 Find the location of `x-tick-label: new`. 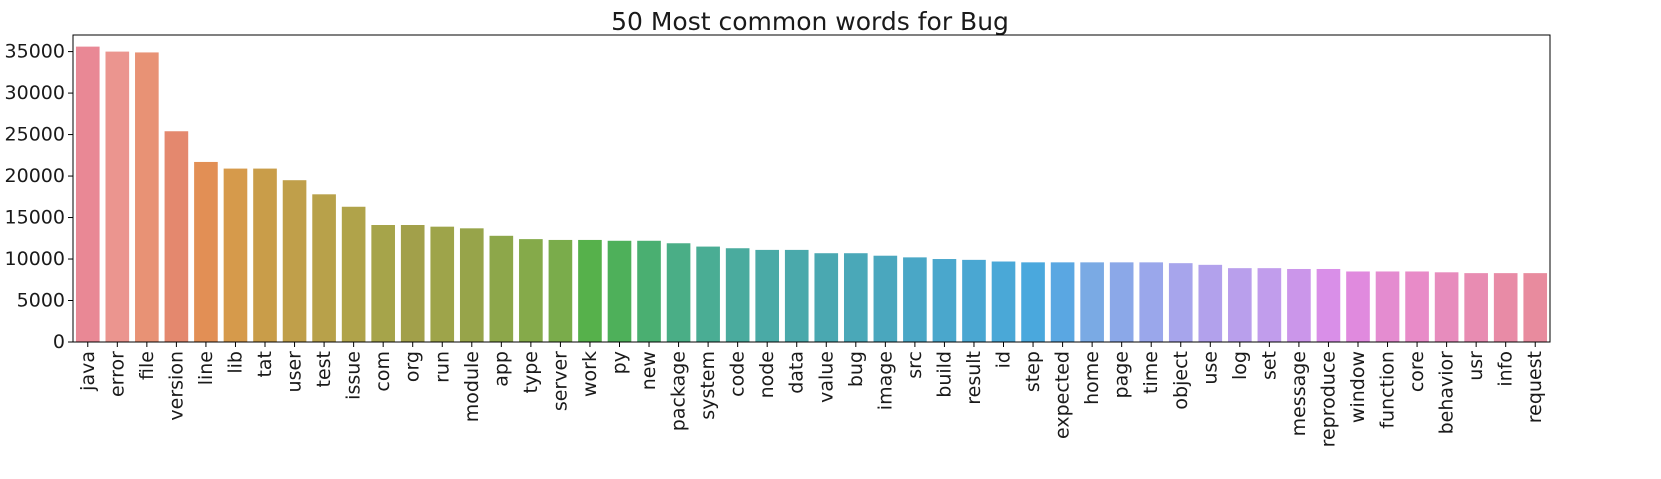

x-tick-label: new is located at coordinates (649, 370).